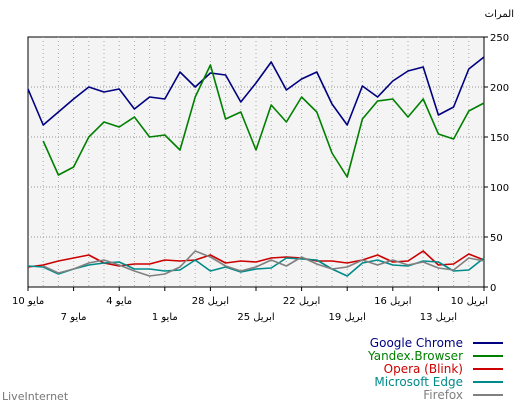  I want to click on legend-label: Opera (Blink), so click(423, 369).